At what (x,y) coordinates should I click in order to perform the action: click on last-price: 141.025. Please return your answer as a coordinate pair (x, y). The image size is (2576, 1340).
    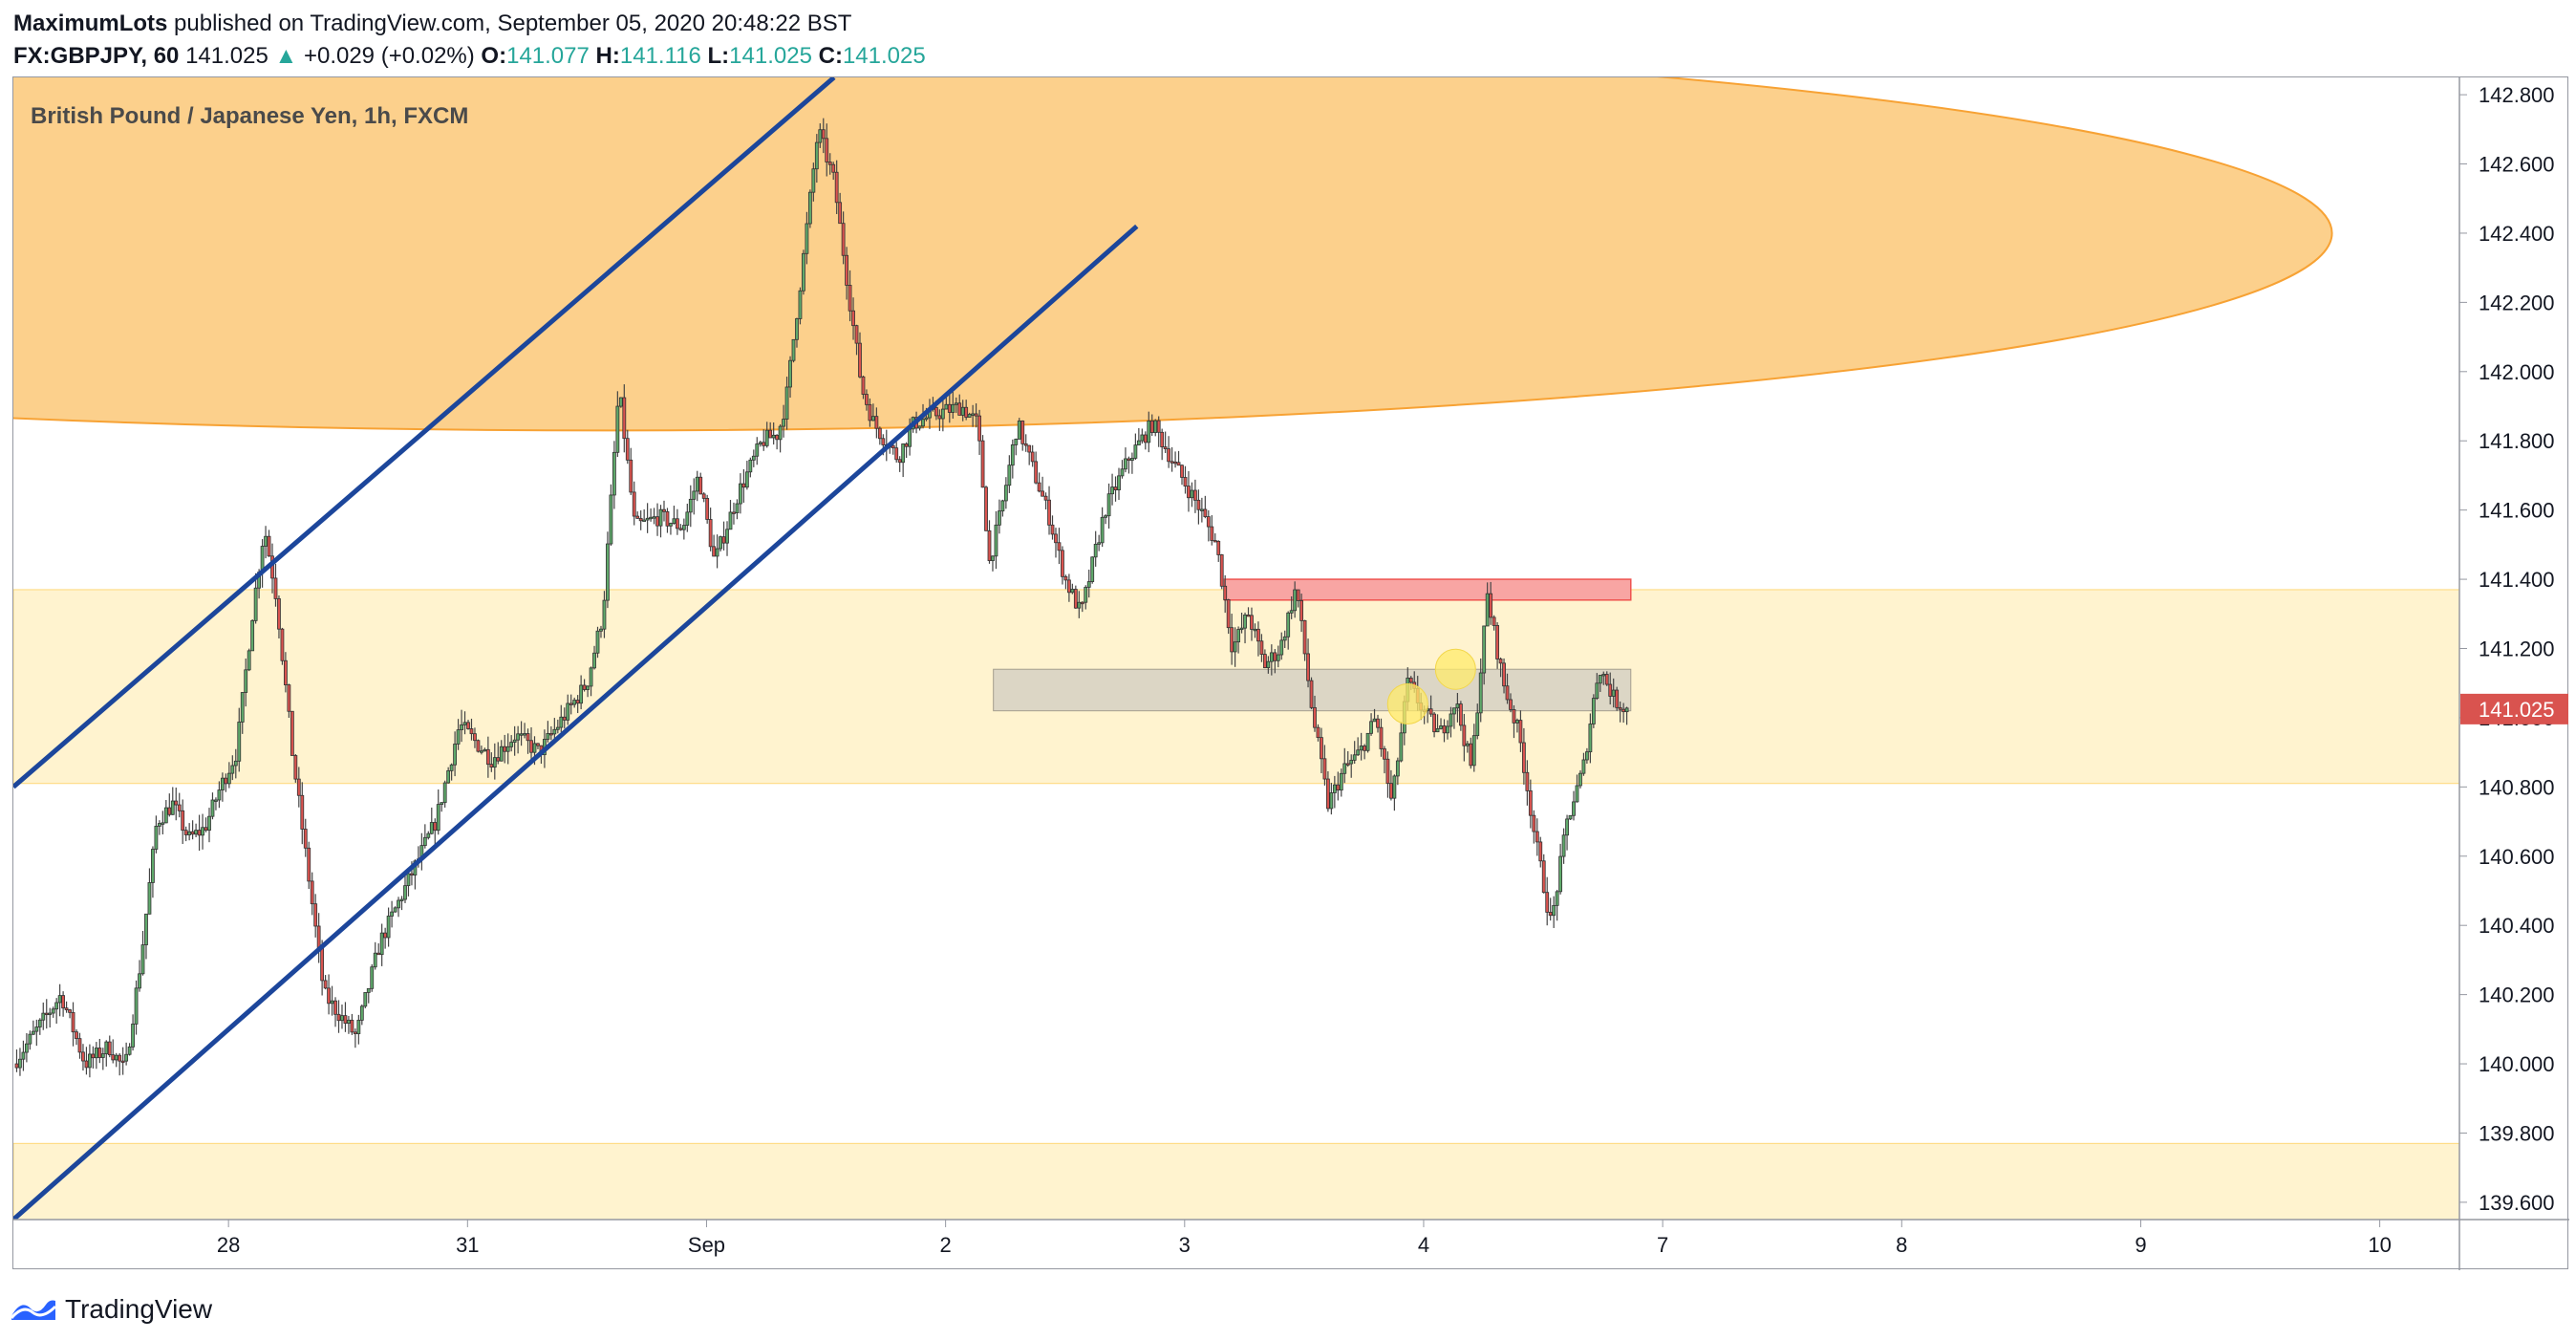
    Looking at the image, I should click on (226, 56).